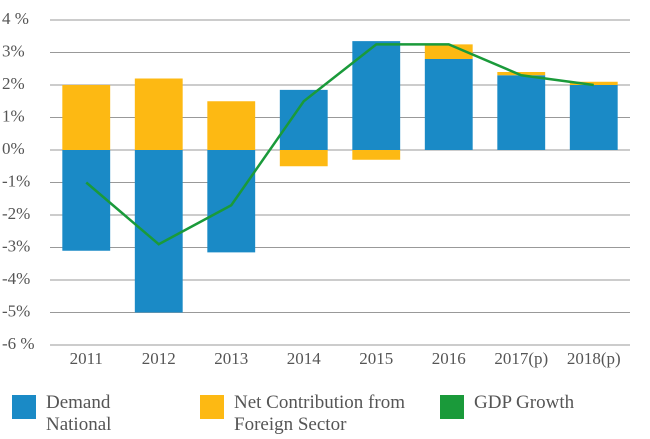  Describe the element at coordinates (521, 358) in the screenshot. I see `x-tick-label: 2017(p)` at that location.